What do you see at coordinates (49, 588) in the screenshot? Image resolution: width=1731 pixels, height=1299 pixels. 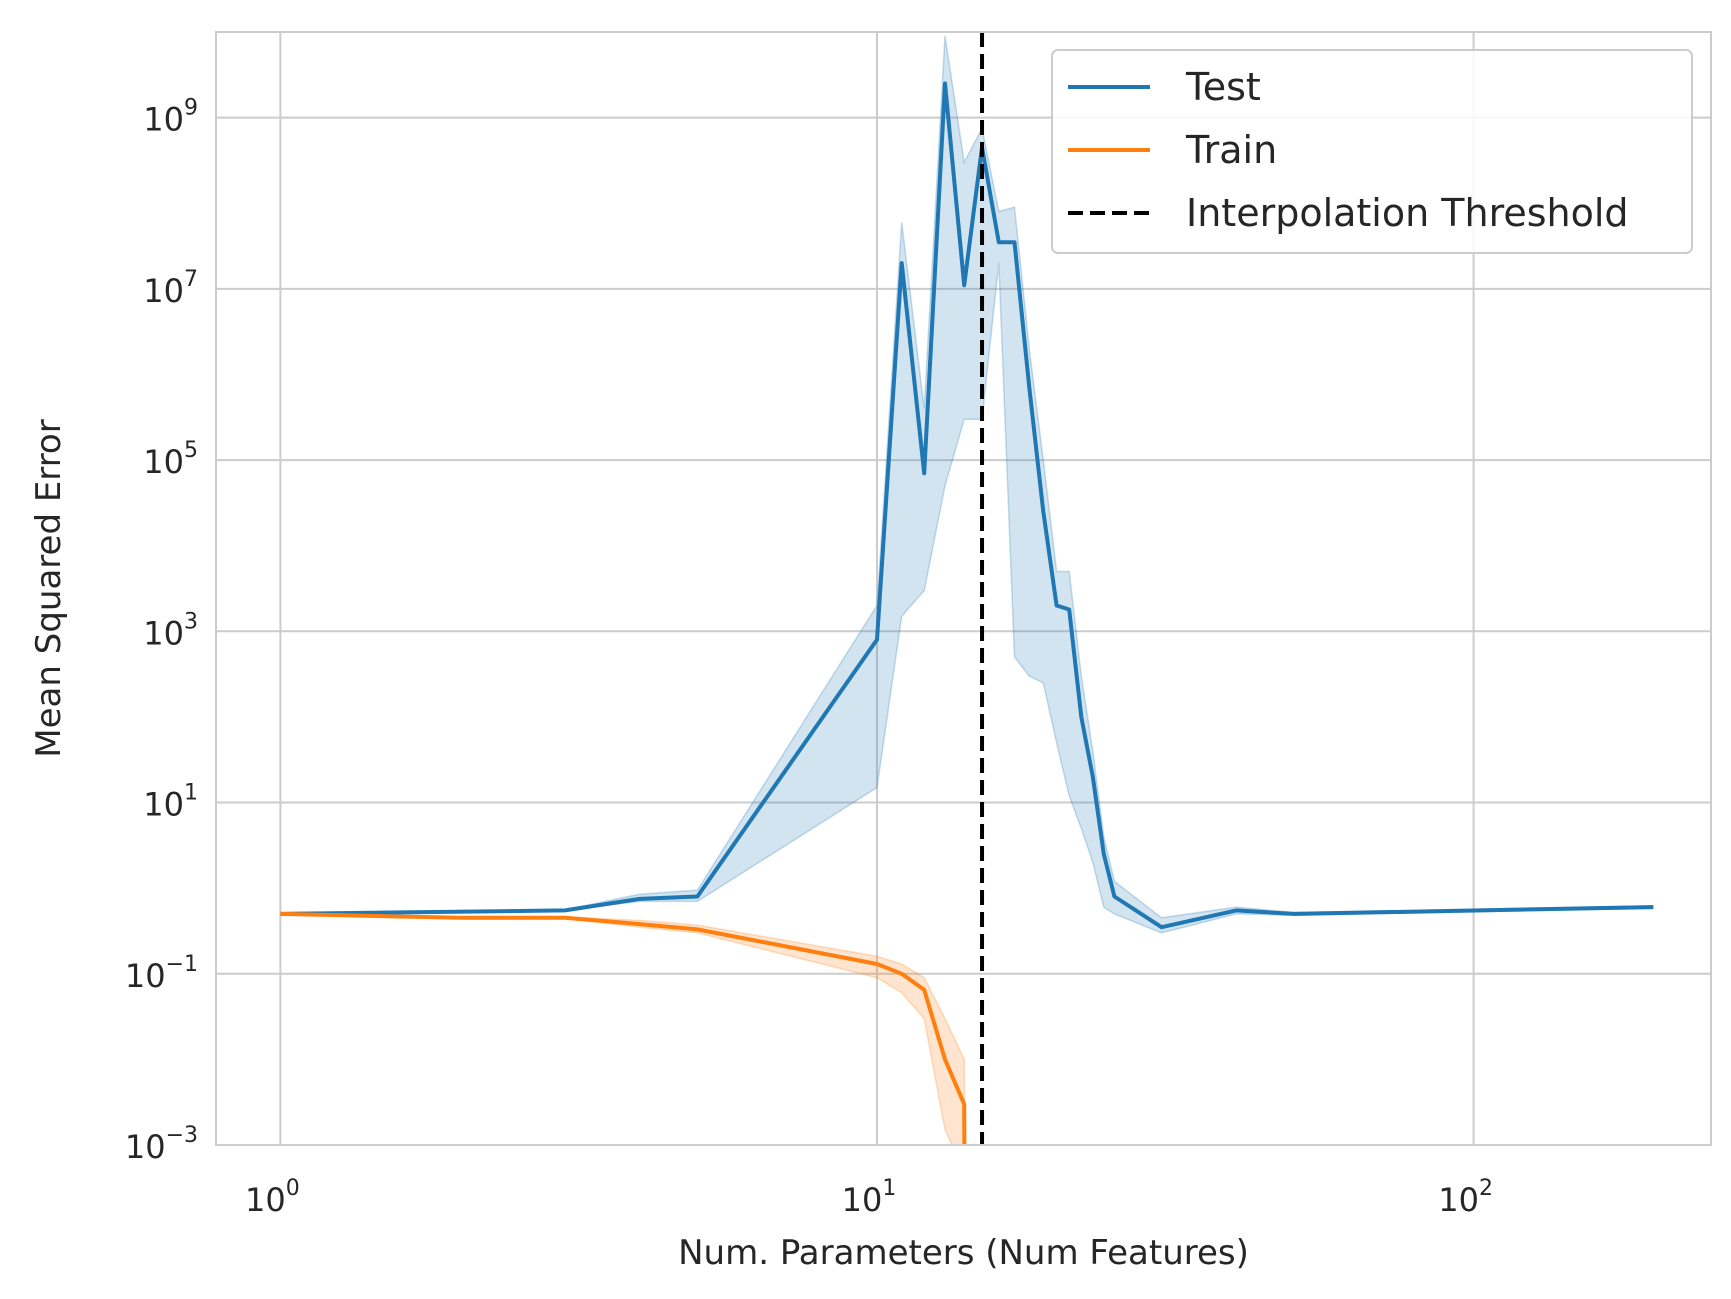 I see `y-axis-label: Mean Squared Error` at bounding box center [49, 588].